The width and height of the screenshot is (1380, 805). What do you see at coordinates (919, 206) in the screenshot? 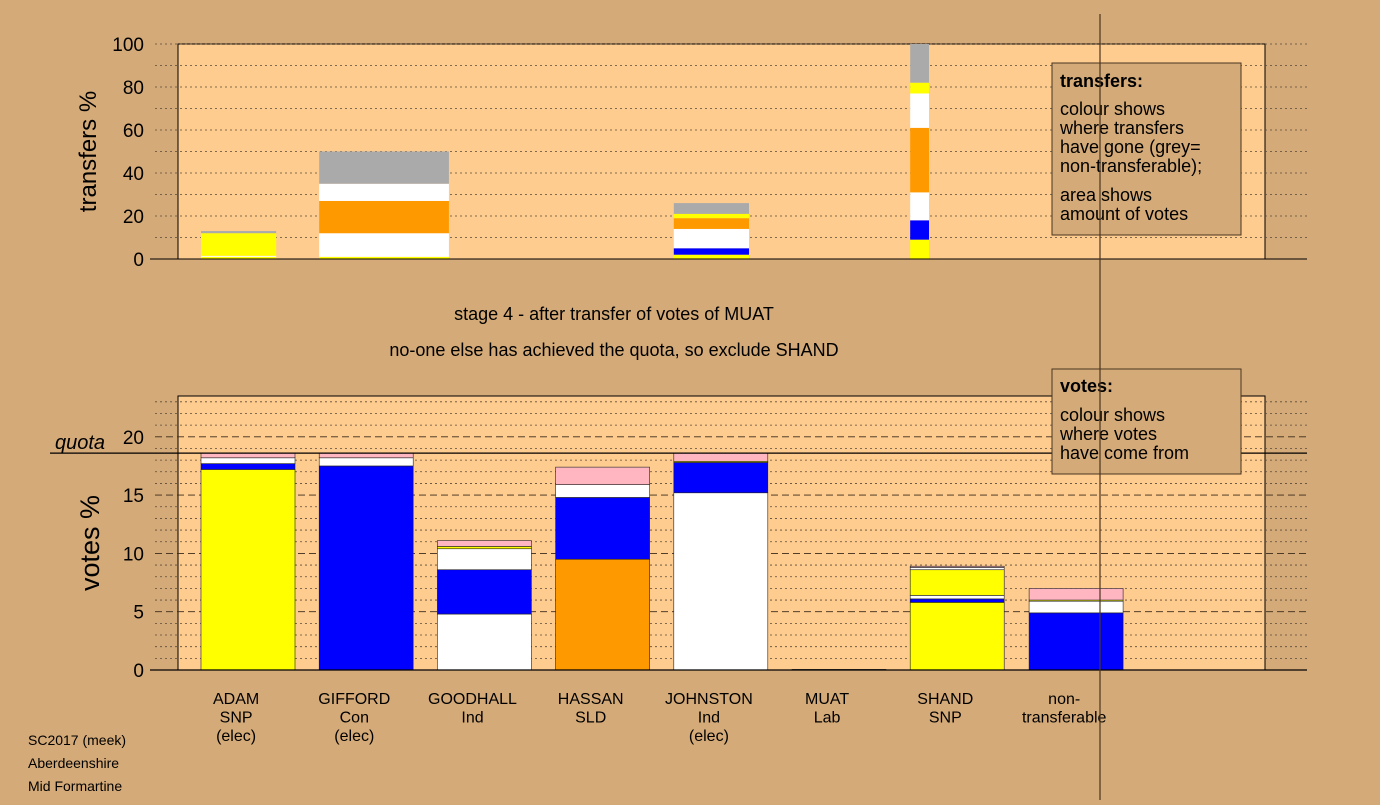
I see `transfer-segment-shand-white` at bounding box center [919, 206].